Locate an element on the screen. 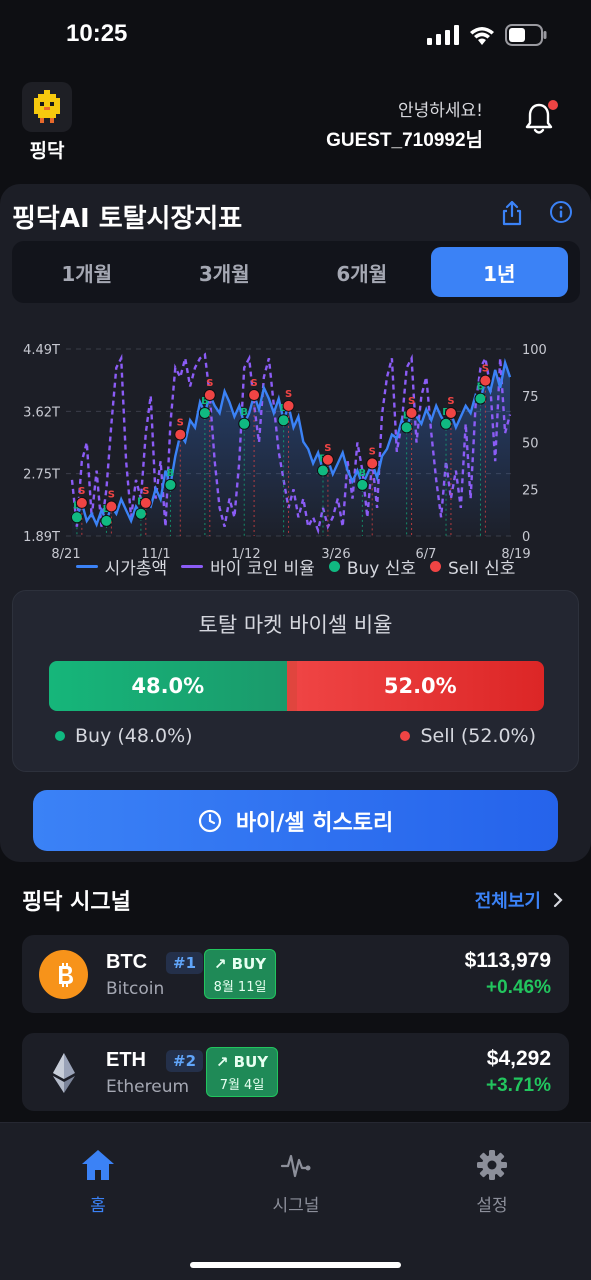 The height and width of the screenshot is (1280, 591). bottom-navigation: 홈 시그널 is located at coordinates (295, 1201).